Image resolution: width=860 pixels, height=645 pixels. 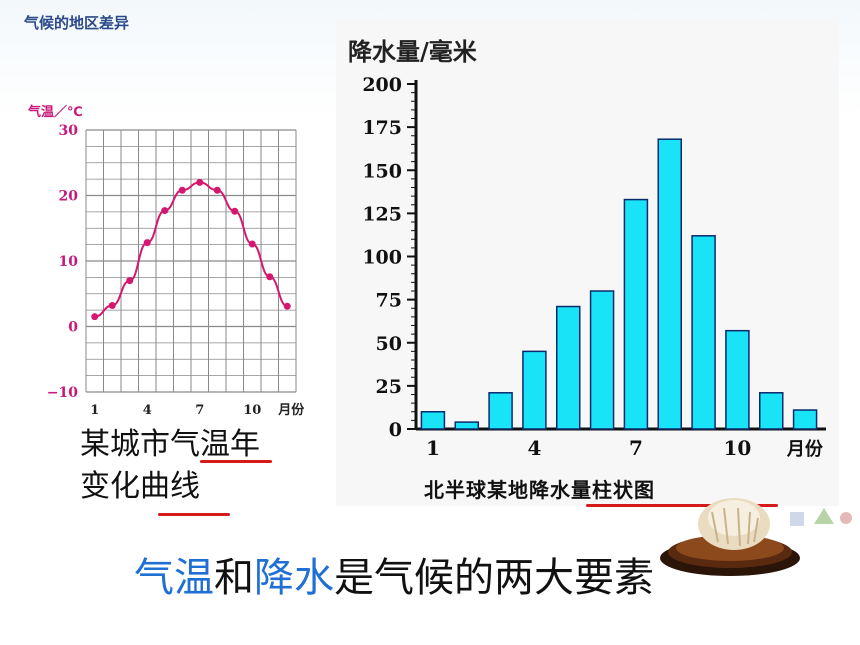 I want to click on rain-ytick-label: 125, so click(x=382, y=214).